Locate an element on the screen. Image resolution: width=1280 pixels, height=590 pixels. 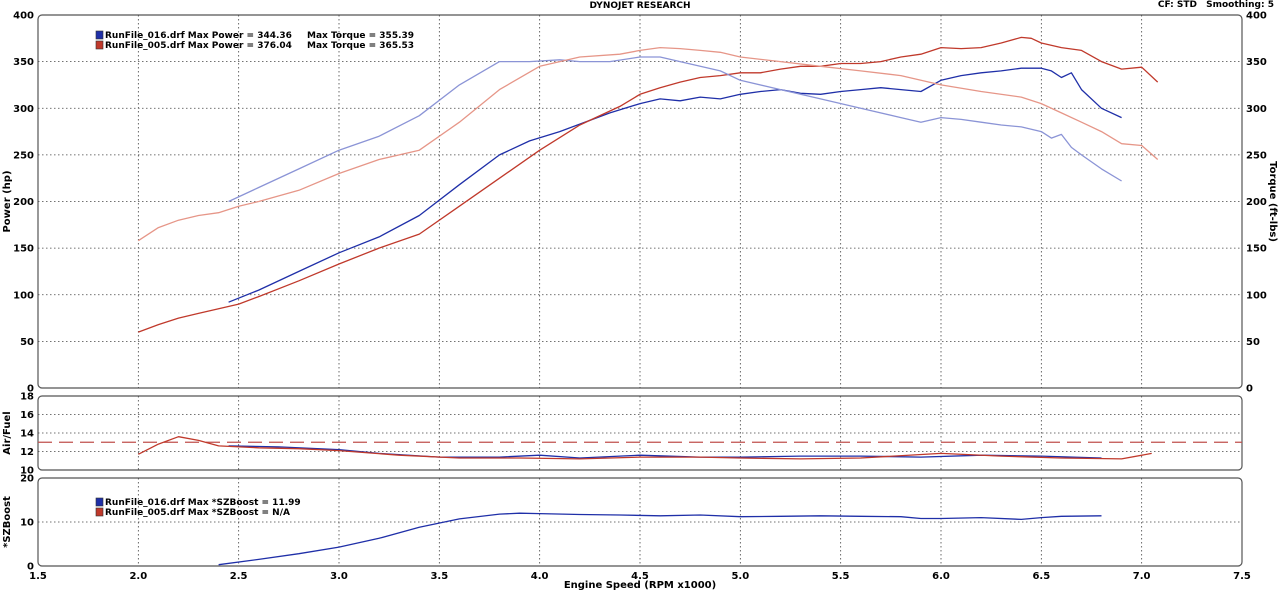
y-tick-label: 350 is located at coordinates (23, 62).